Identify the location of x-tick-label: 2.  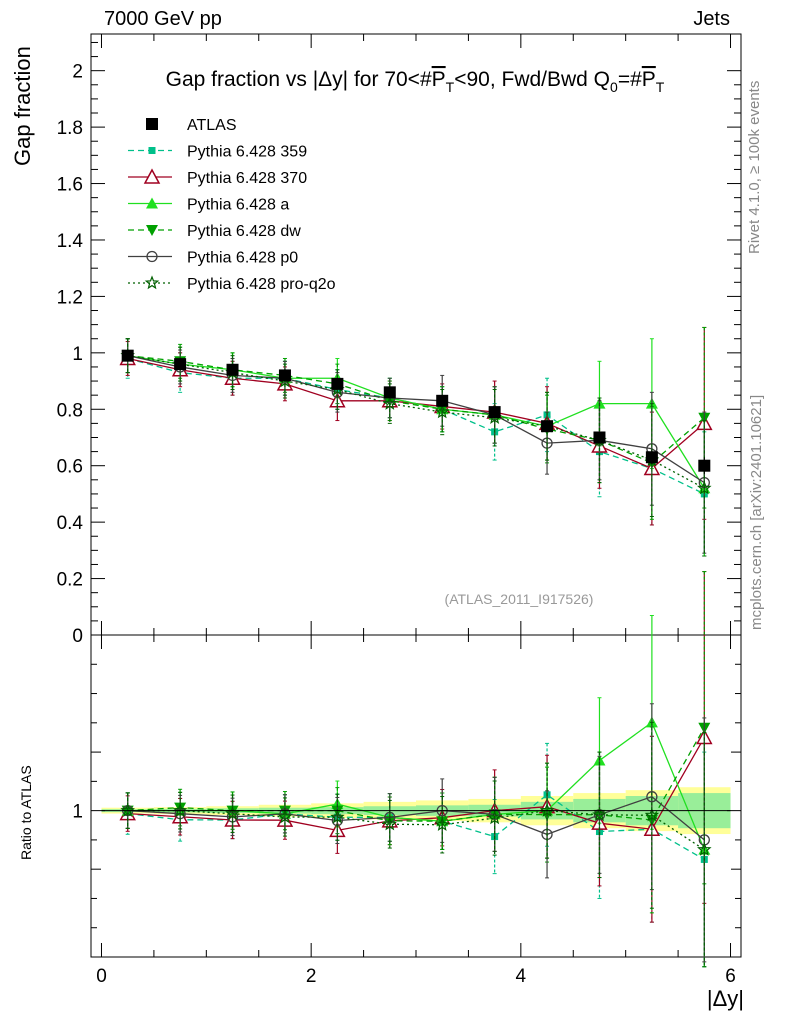
(311, 976).